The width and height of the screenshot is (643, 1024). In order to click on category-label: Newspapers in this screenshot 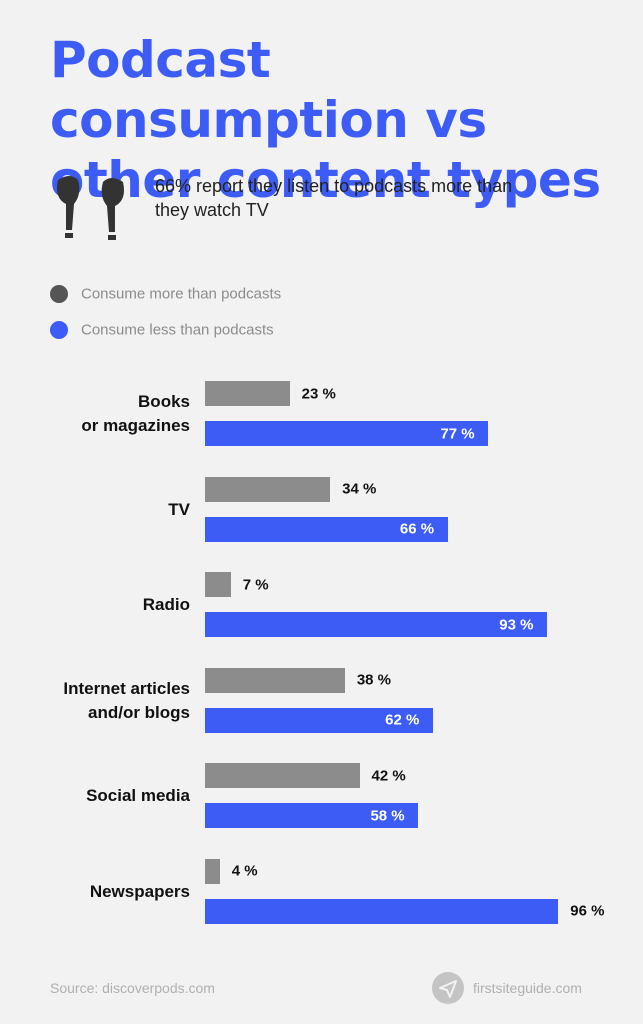, I will do `click(139, 891)`.